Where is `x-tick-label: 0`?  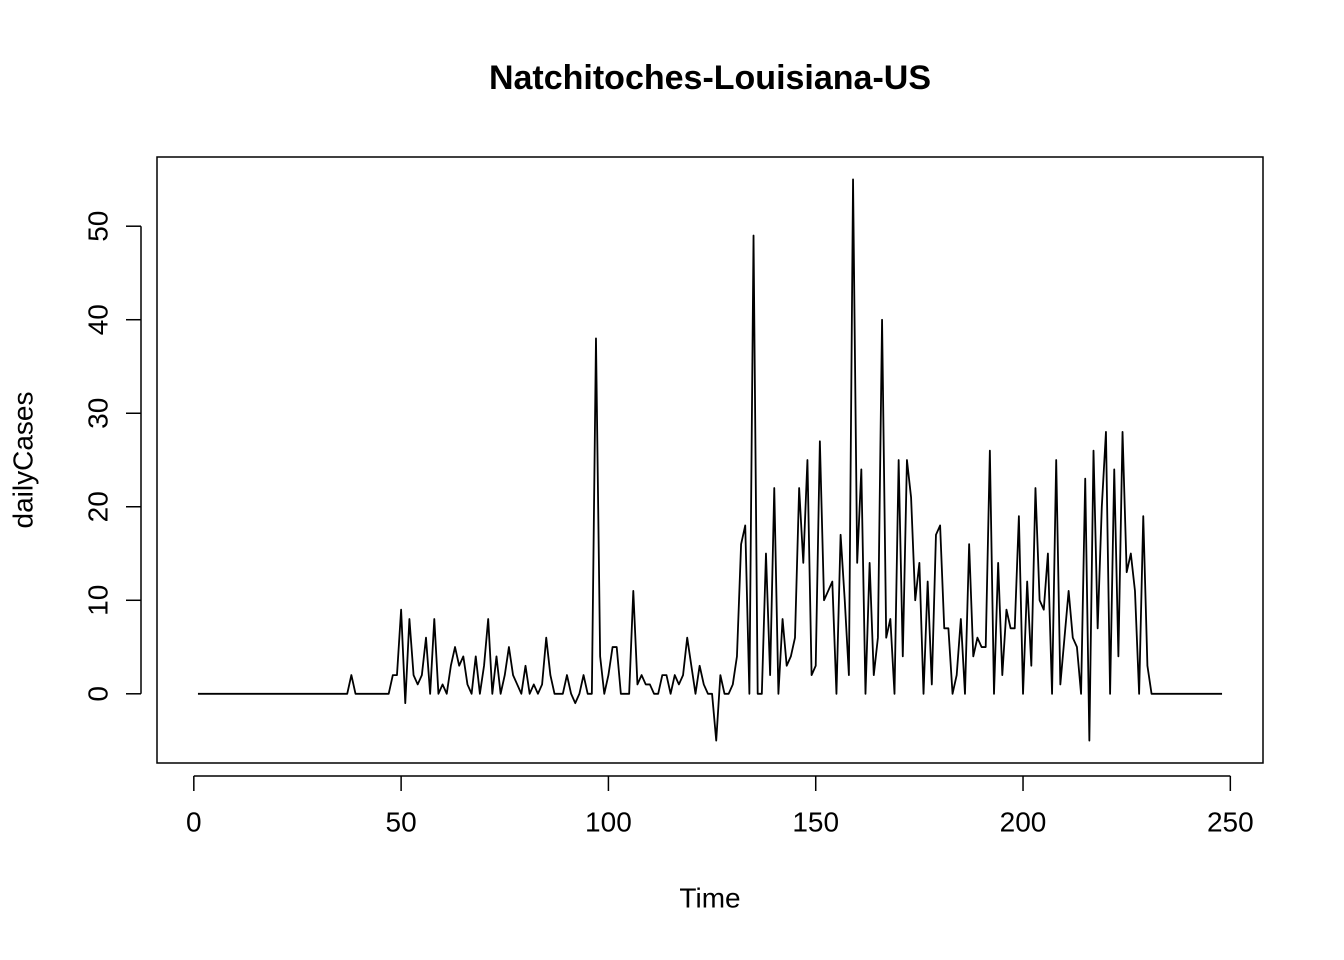
x-tick-label: 0 is located at coordinates (194, 821).